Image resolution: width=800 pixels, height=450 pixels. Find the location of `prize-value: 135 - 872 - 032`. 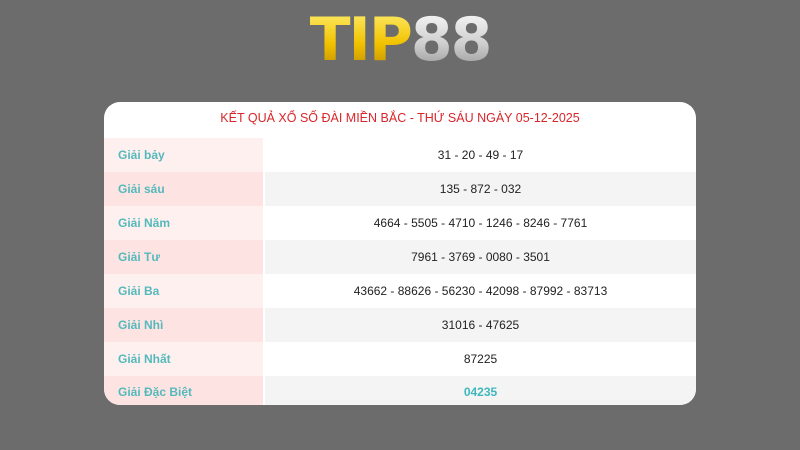

prize-value: 135 - 872 - 032 is located at coordinates (480, 189).